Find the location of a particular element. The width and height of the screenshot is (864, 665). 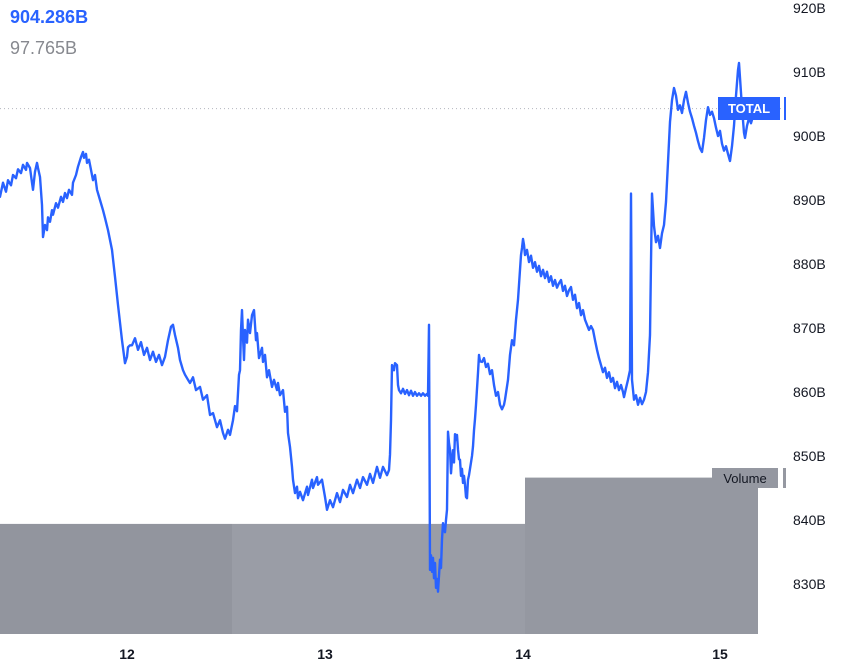

y-axis-tick: 880B is located at coordinates (809, 264).